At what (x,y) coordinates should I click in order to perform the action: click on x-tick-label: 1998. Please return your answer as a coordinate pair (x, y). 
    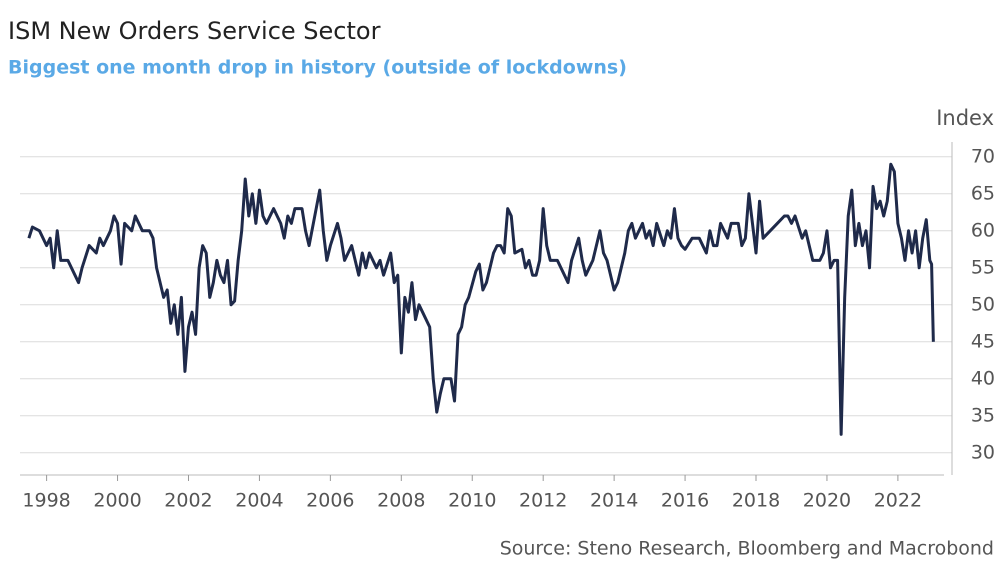
    Looking at the image, I should click on (46, 501).